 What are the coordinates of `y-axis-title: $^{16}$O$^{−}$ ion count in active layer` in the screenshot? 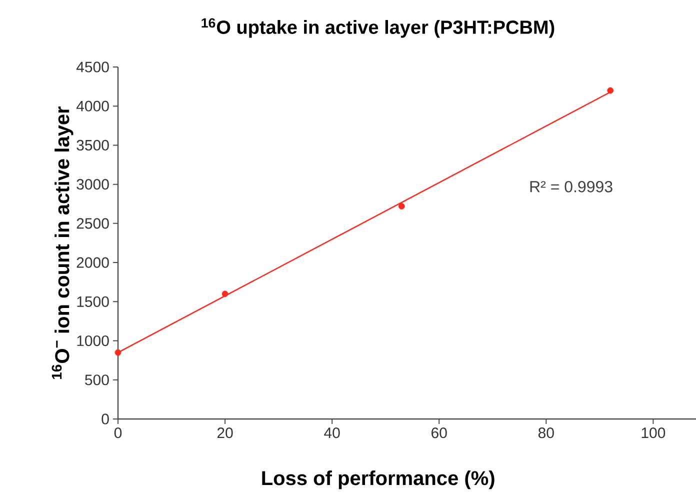 It's located at (63, 242).